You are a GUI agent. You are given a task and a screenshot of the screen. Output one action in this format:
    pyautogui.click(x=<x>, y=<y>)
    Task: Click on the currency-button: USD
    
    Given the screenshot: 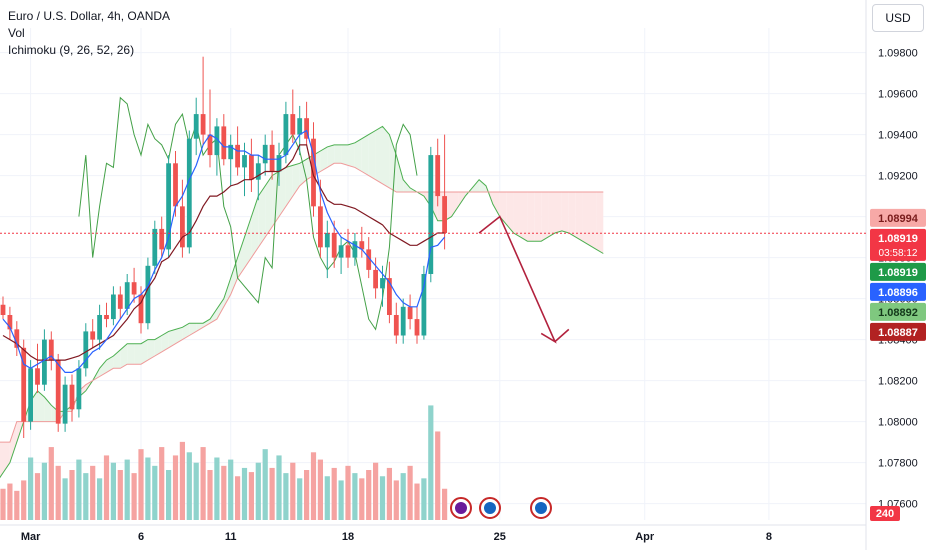 What is the action you would take?
    pyautogui.click(x=898, y=18)
    